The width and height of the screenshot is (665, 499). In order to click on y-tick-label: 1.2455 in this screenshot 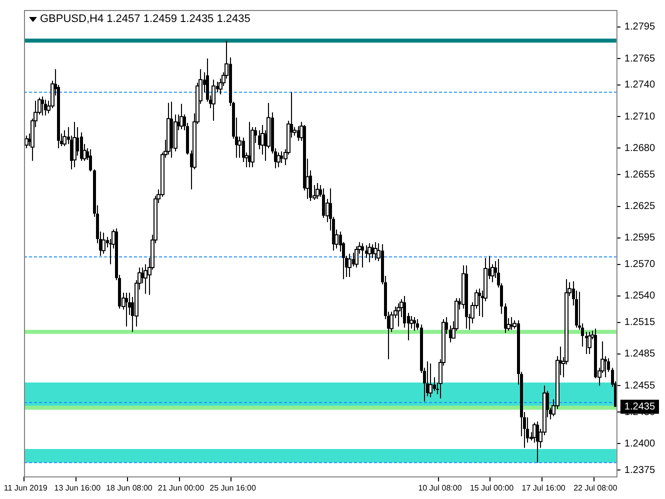, I will do `click(640, 386)`.